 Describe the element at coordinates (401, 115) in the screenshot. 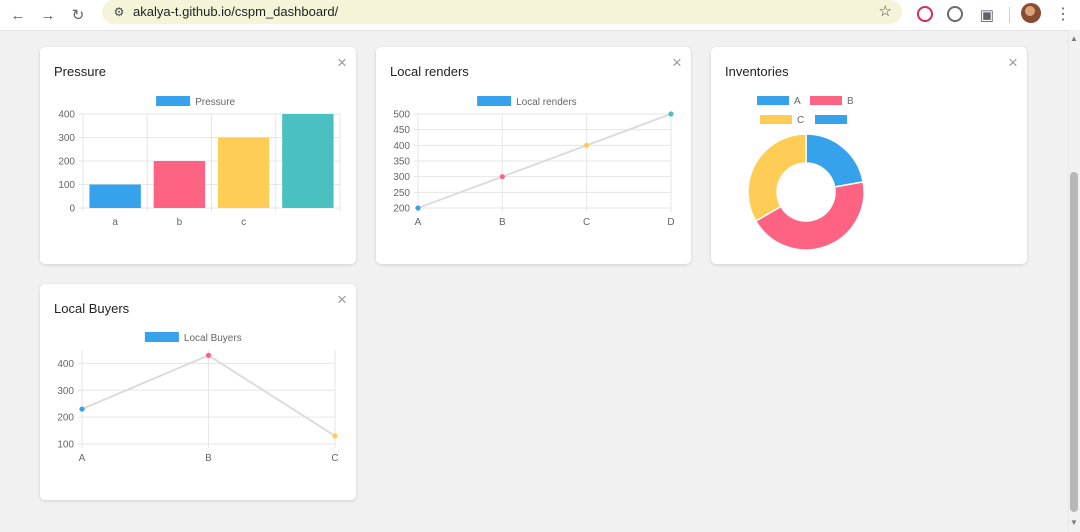

I see `y-tick-label: 500` at that location.